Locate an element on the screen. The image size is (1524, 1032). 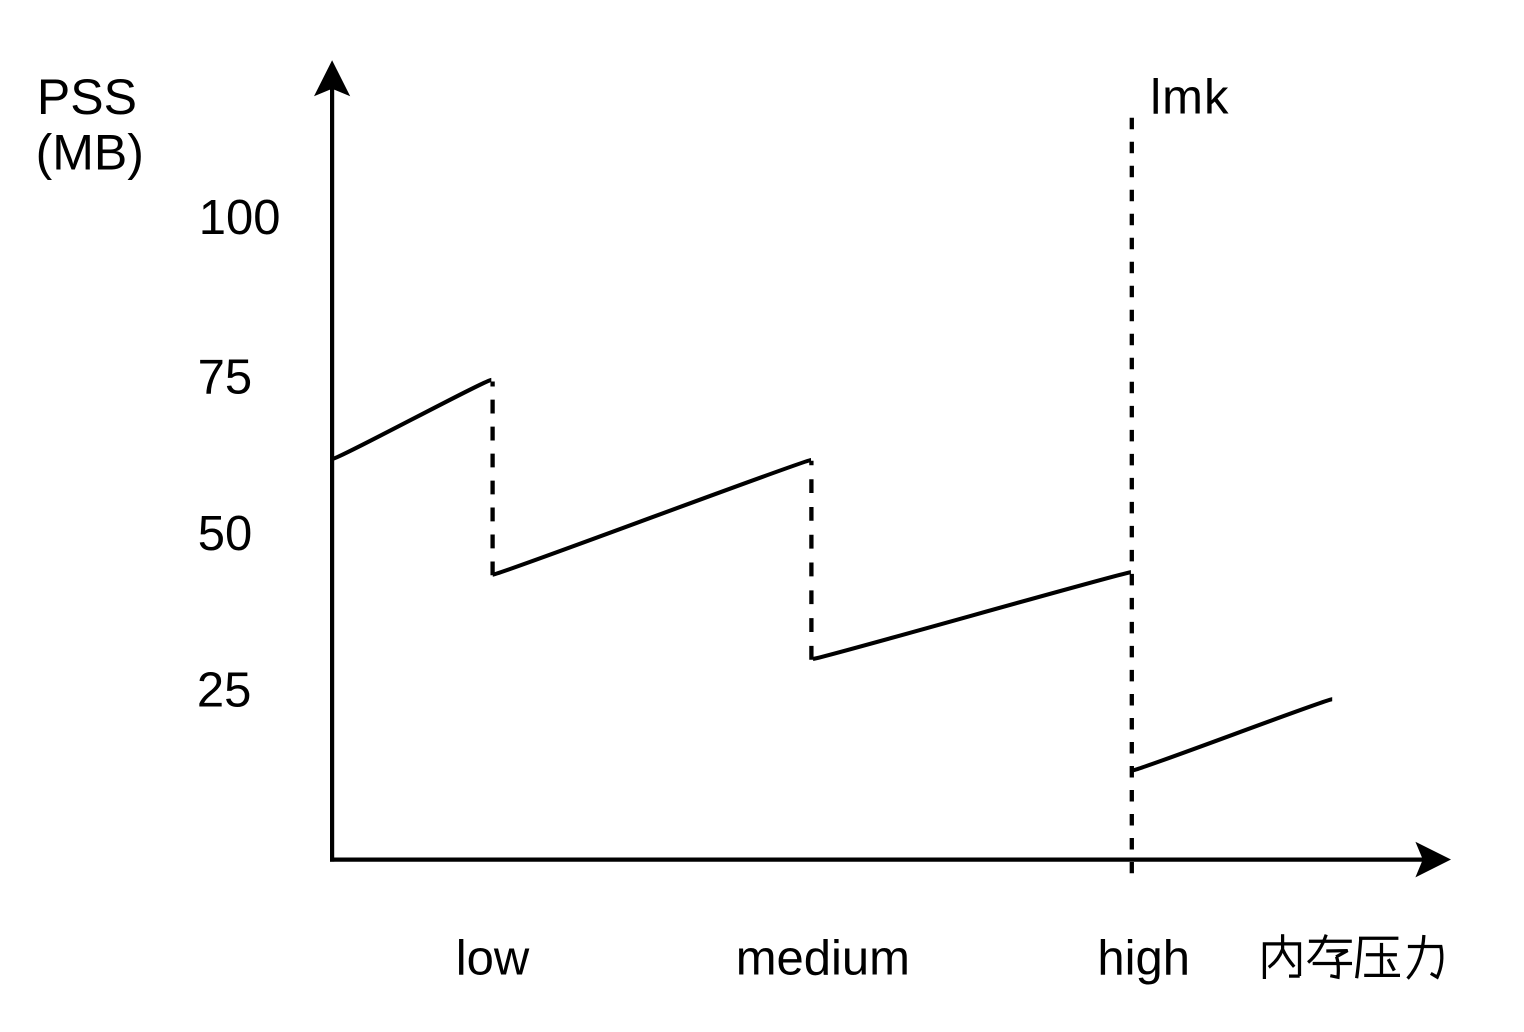
svg-text: medium is located at coordinates (823, 959).